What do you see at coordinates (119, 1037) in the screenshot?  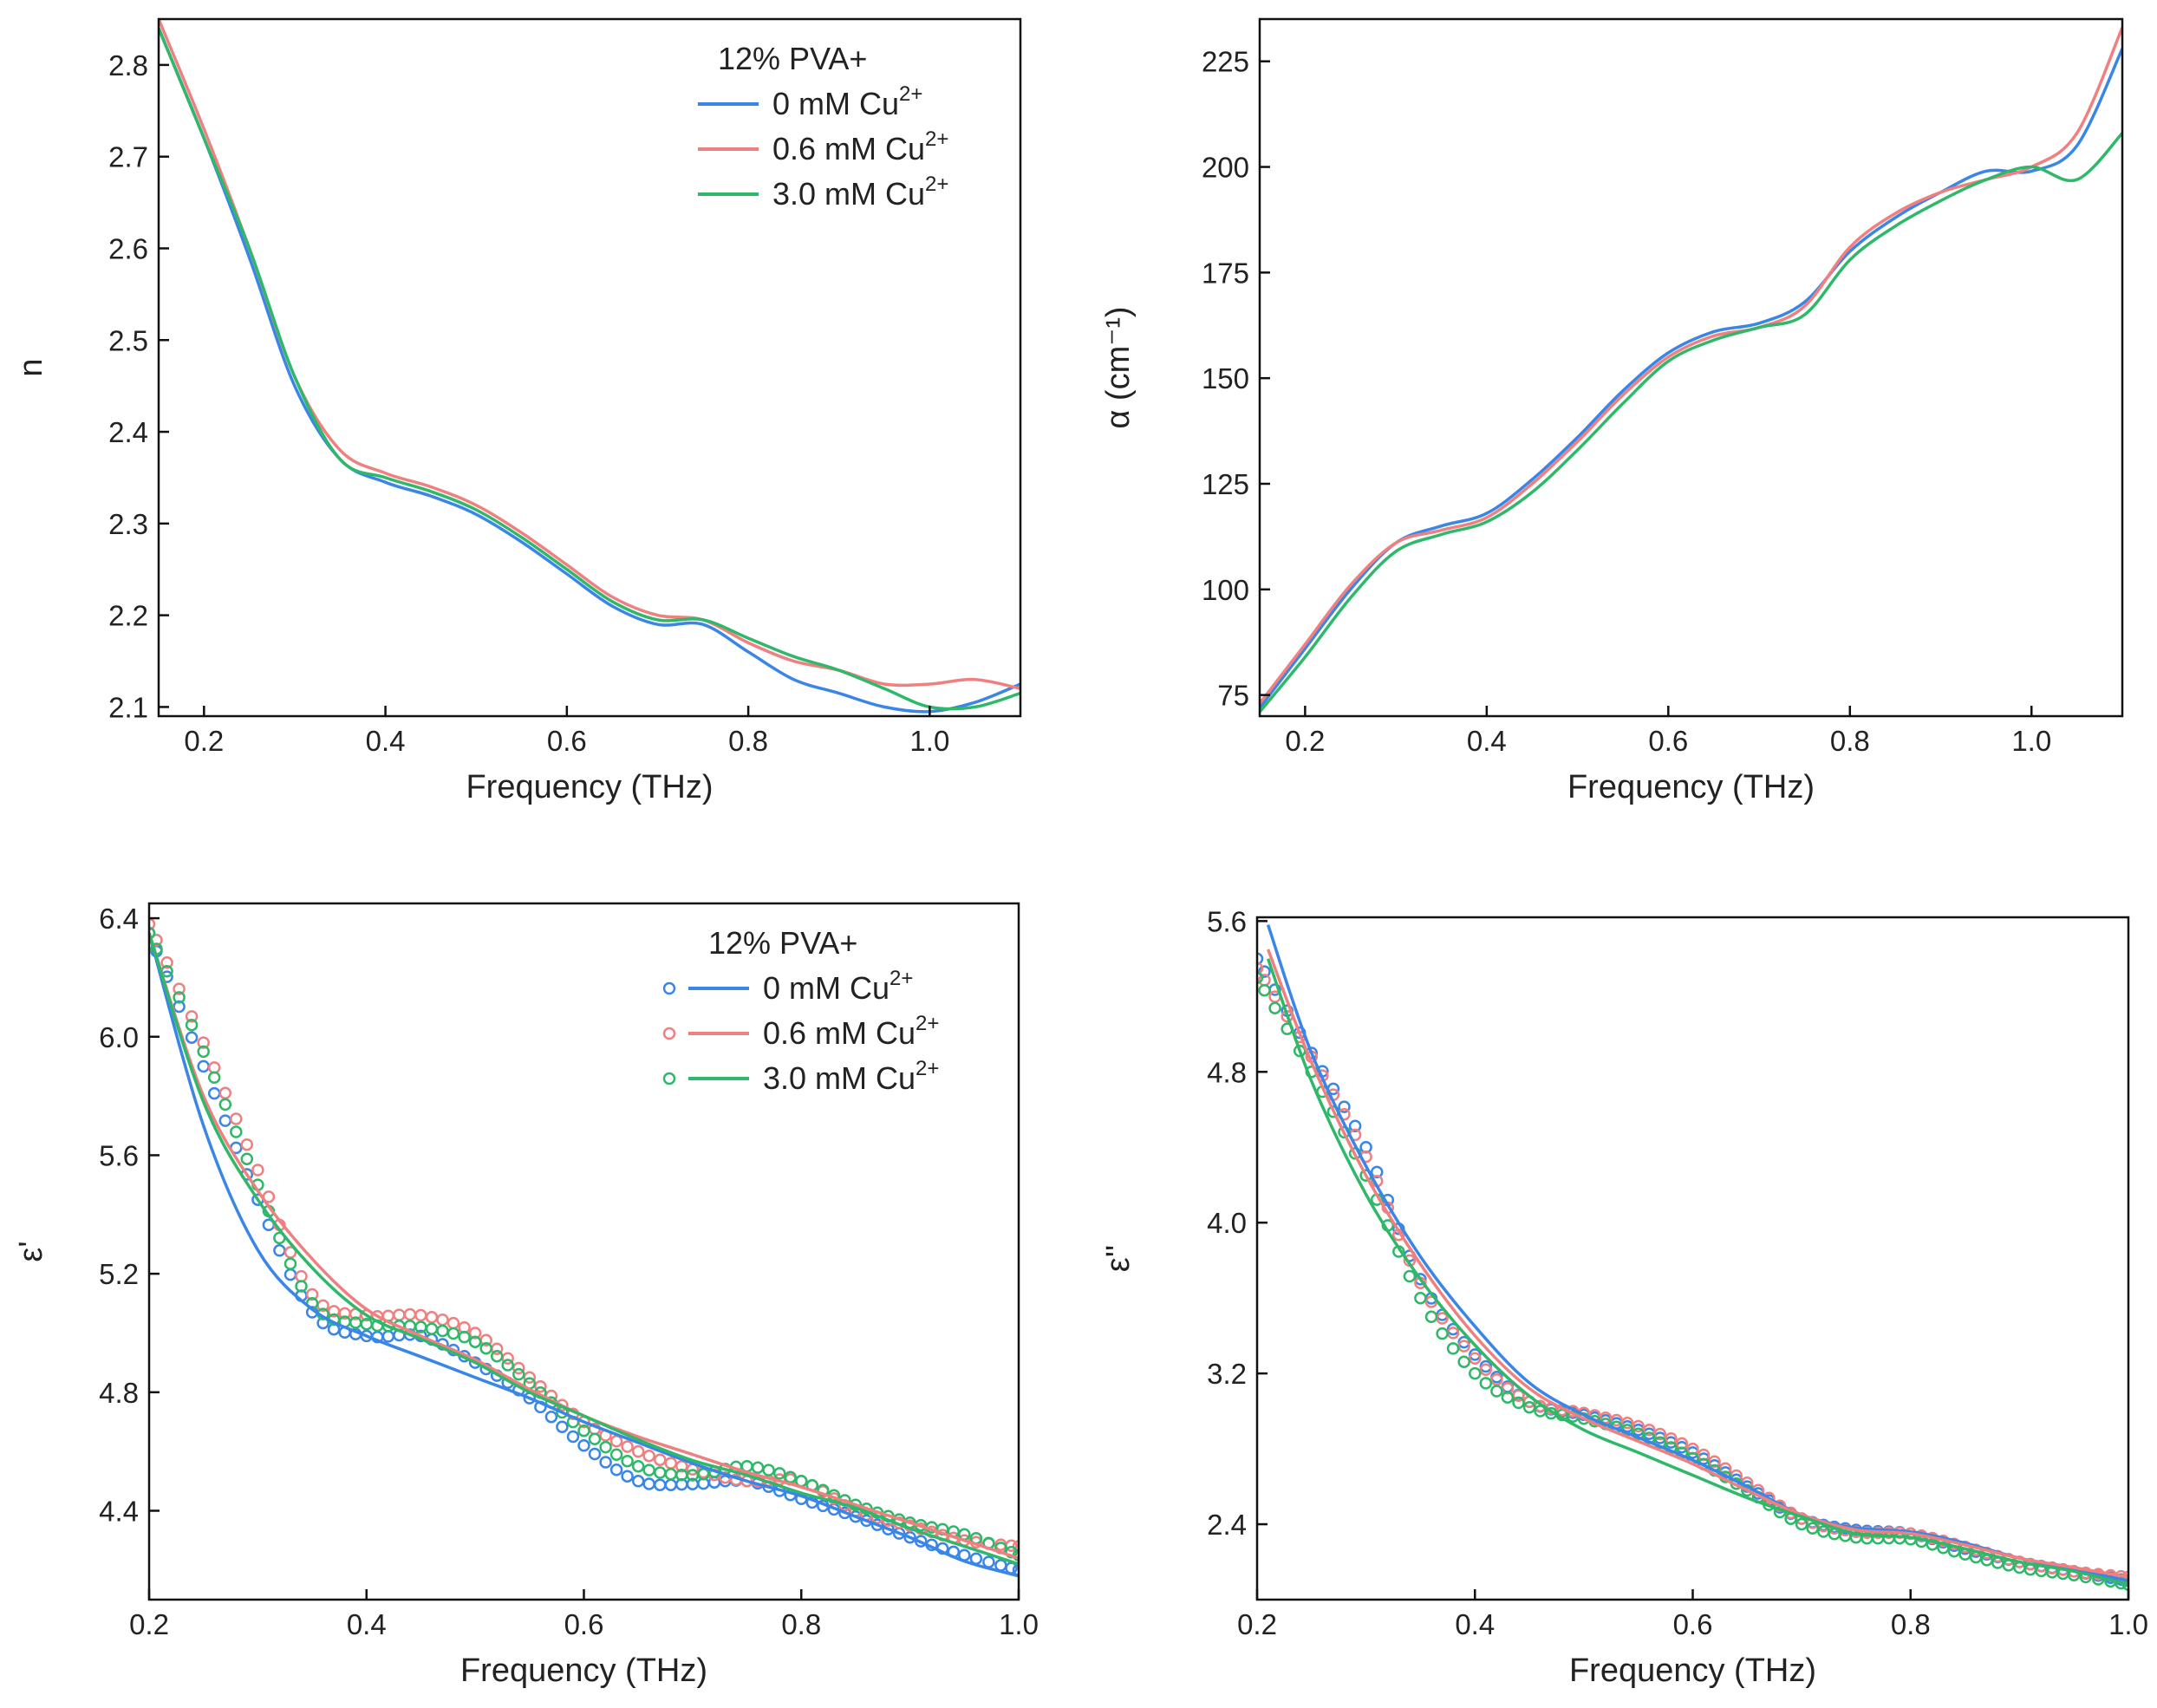 I see `y-tick-label: 6.0` at bounding box center [119, 1037].